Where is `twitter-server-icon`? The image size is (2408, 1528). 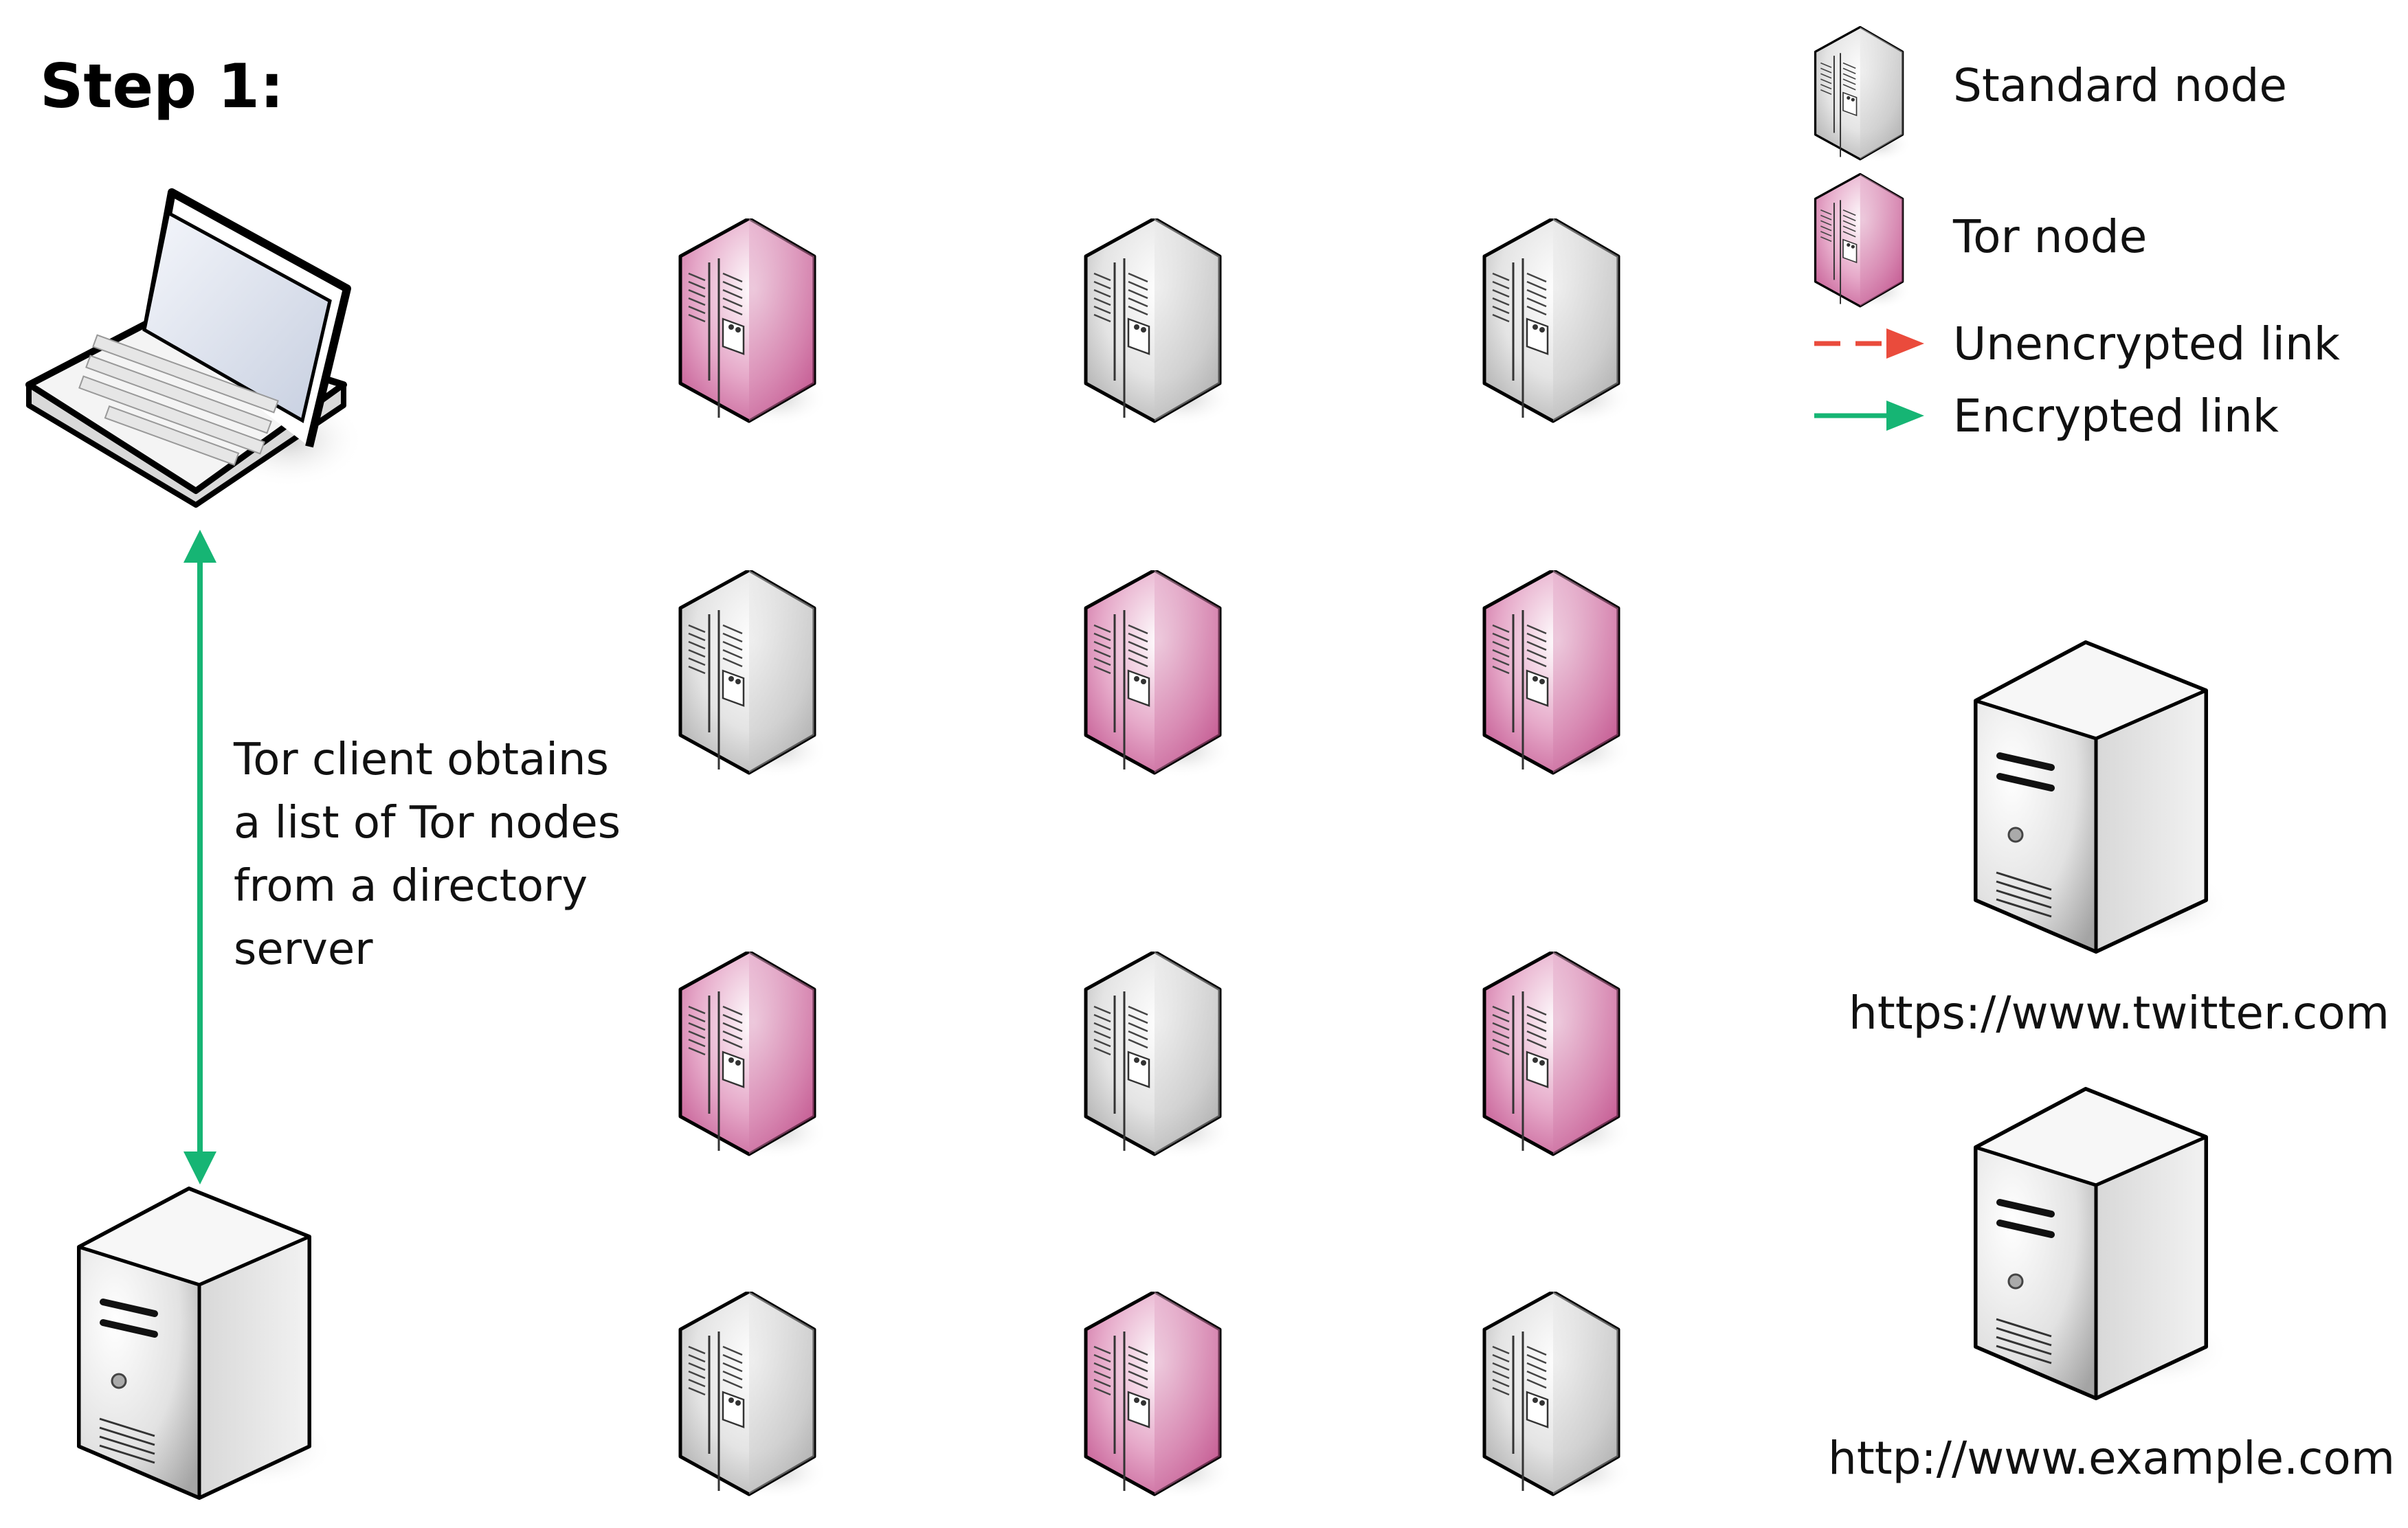 twitter-server-icon is located at coordinates (2103, 797).